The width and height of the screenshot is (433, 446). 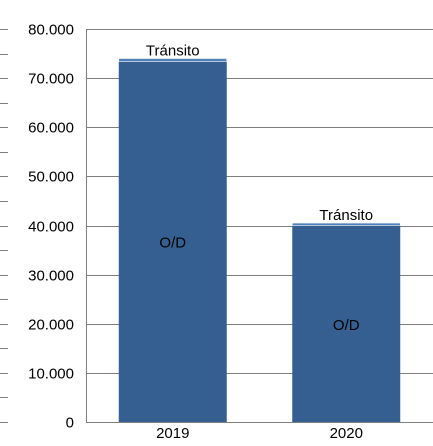 I want to click on y-tick-label: 20.000, so click(x=51, y=325).